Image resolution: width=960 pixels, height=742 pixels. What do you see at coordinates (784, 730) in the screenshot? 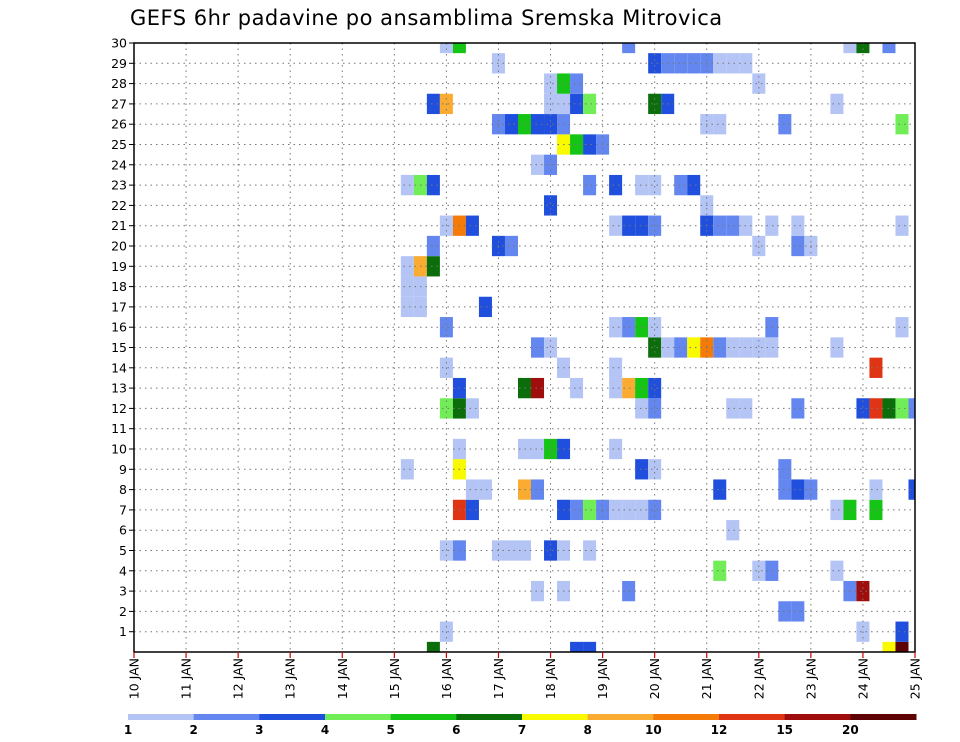
I see `legend-label: 15` at bounding box center [784, 730].